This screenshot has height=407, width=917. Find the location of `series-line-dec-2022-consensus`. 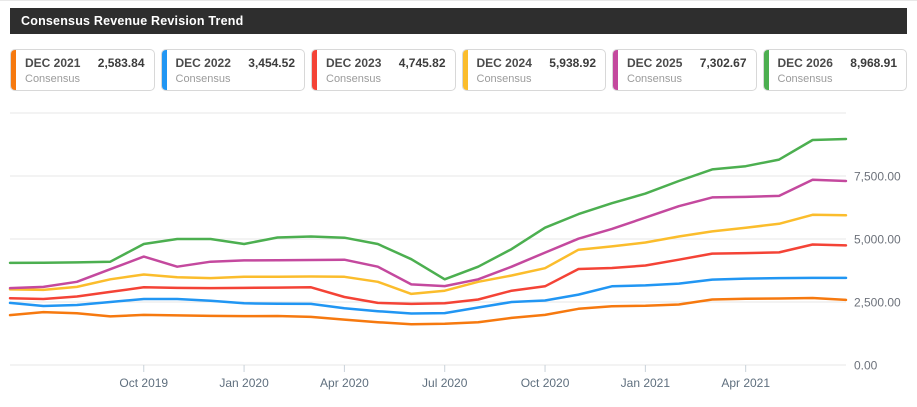

series-line-dec-2022-consensus is located at coordinates (428, 295).